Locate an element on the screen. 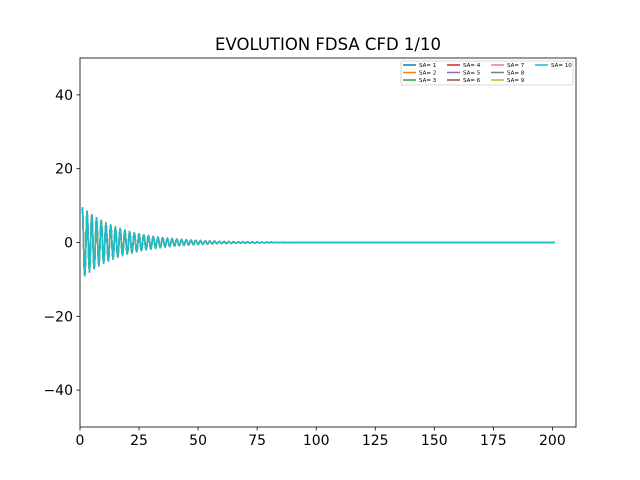 The image size is (640, 480). legend-label-1: SA= 1 is located at coordinates (427, 66).